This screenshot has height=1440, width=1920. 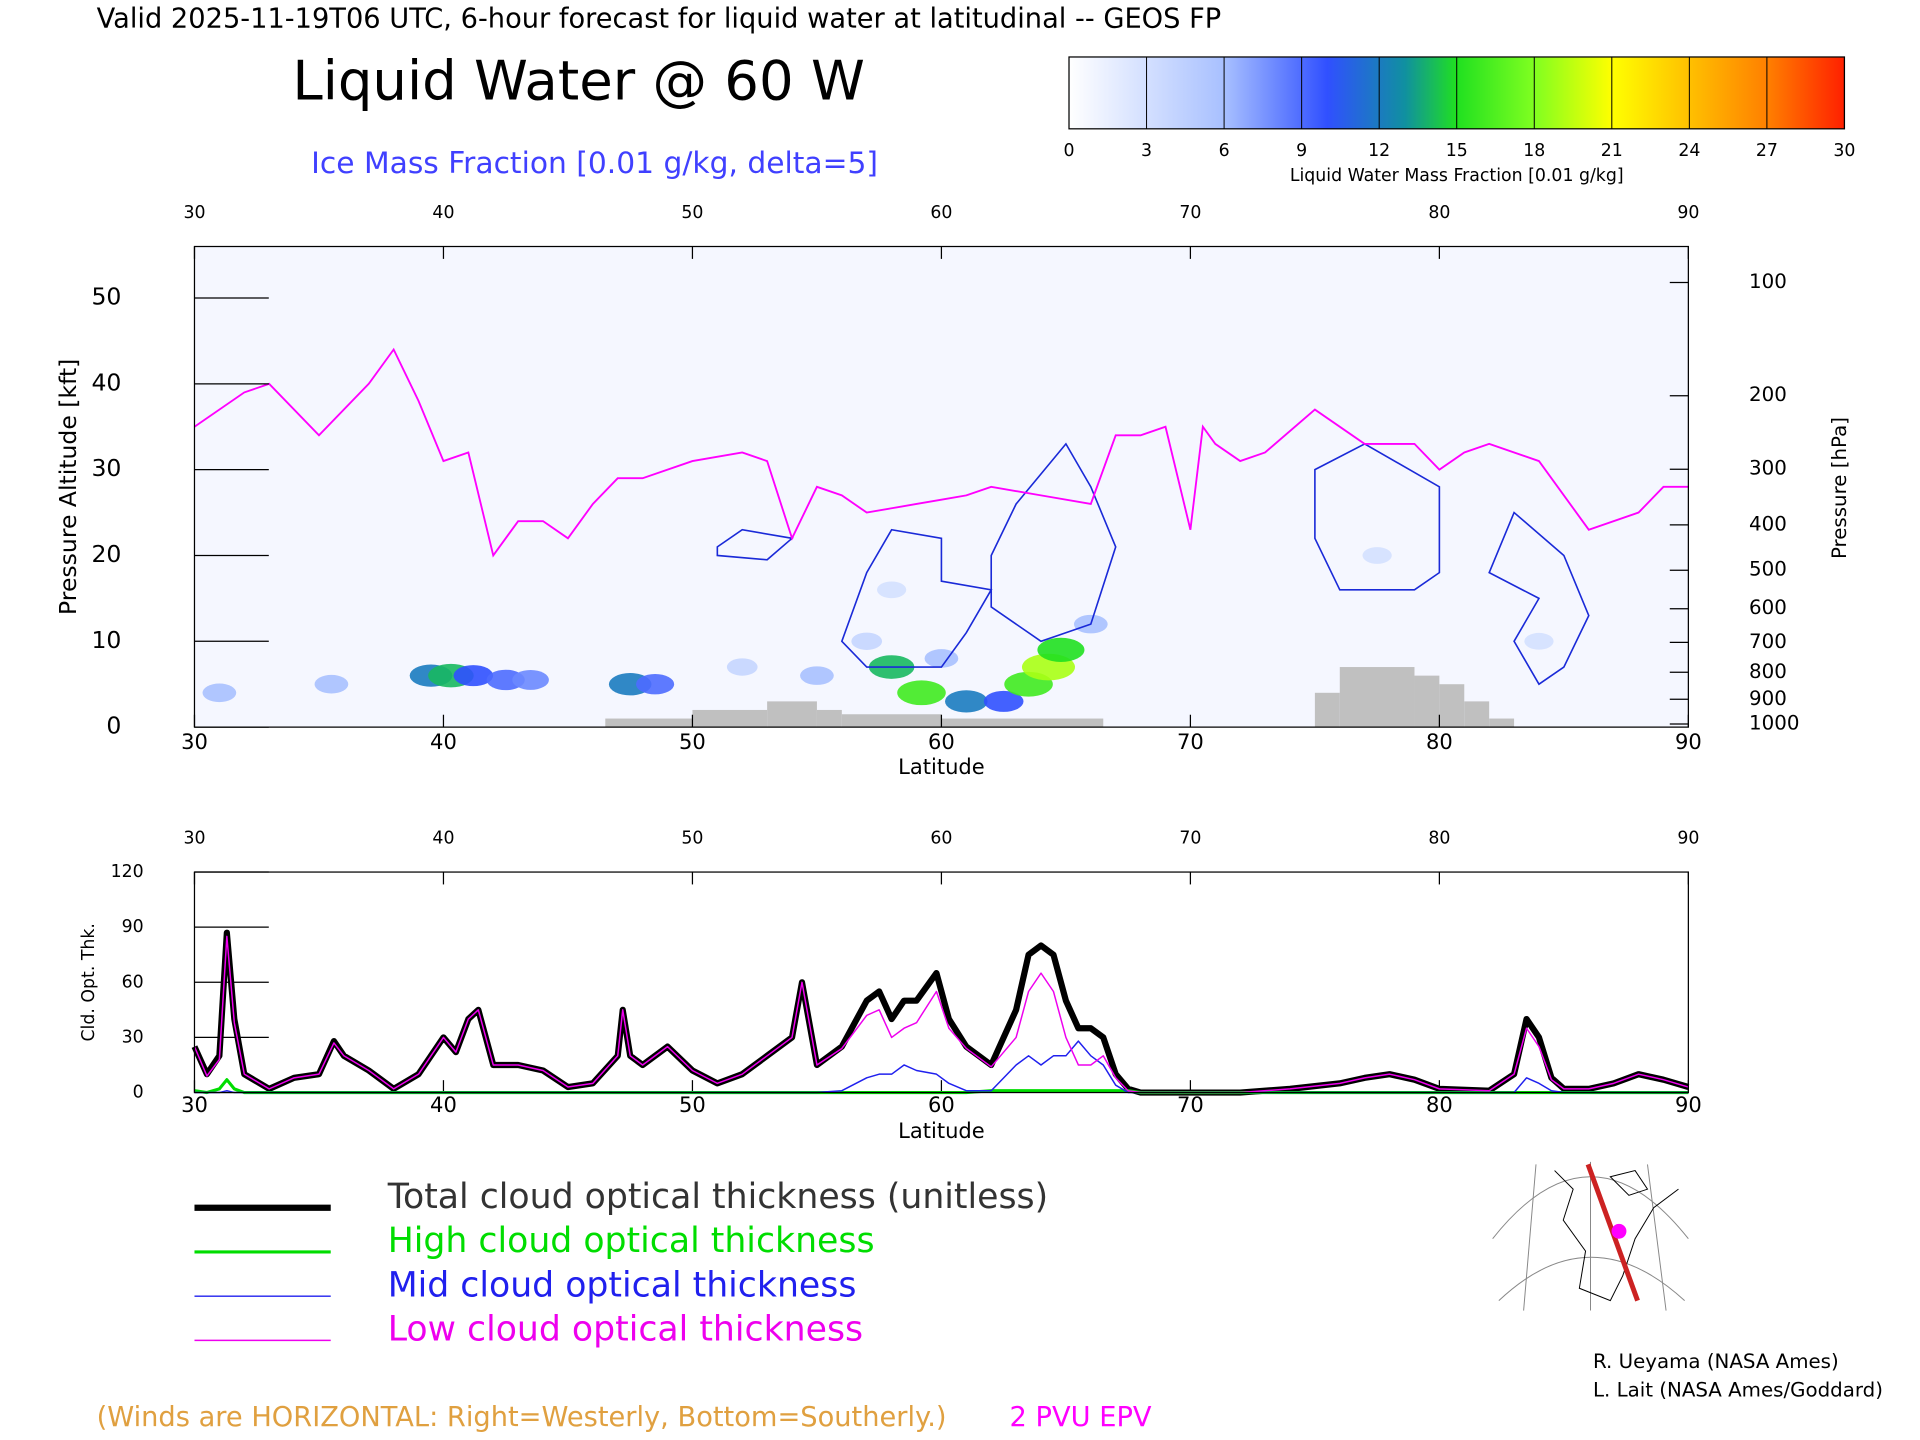 I want to click on plot-frame, so click(x=941, y=982).